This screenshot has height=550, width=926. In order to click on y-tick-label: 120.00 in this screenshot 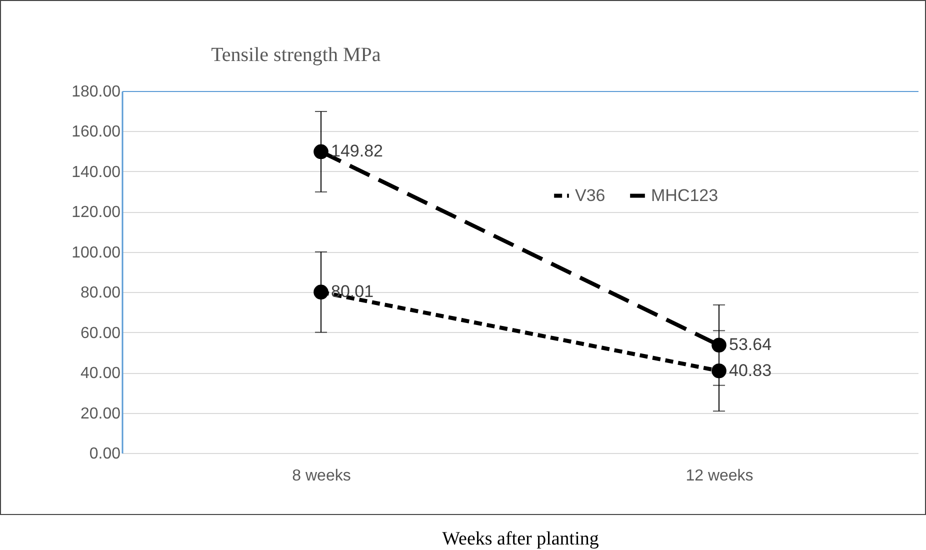, I will do `click(96, 213)`.